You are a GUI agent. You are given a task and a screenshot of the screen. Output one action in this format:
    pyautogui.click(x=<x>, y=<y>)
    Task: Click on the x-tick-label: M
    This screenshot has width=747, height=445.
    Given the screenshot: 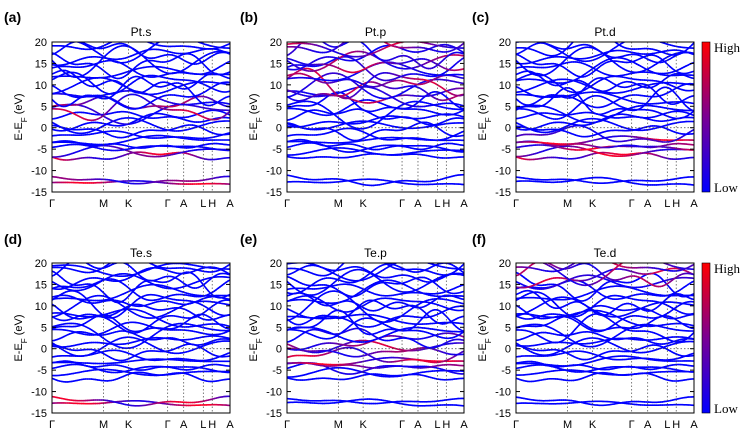 What is the action you would take?
    pyautogui.click(x=103, y=204)
    